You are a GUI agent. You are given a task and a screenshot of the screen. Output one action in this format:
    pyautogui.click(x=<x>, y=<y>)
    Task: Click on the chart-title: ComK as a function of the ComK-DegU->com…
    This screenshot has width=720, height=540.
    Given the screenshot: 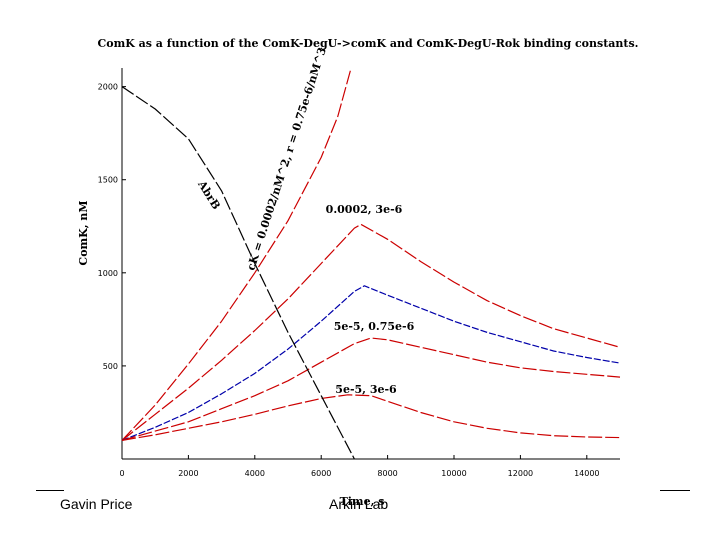 What is the action you would take?
    pyautogui.click(x=367, y=43)
    